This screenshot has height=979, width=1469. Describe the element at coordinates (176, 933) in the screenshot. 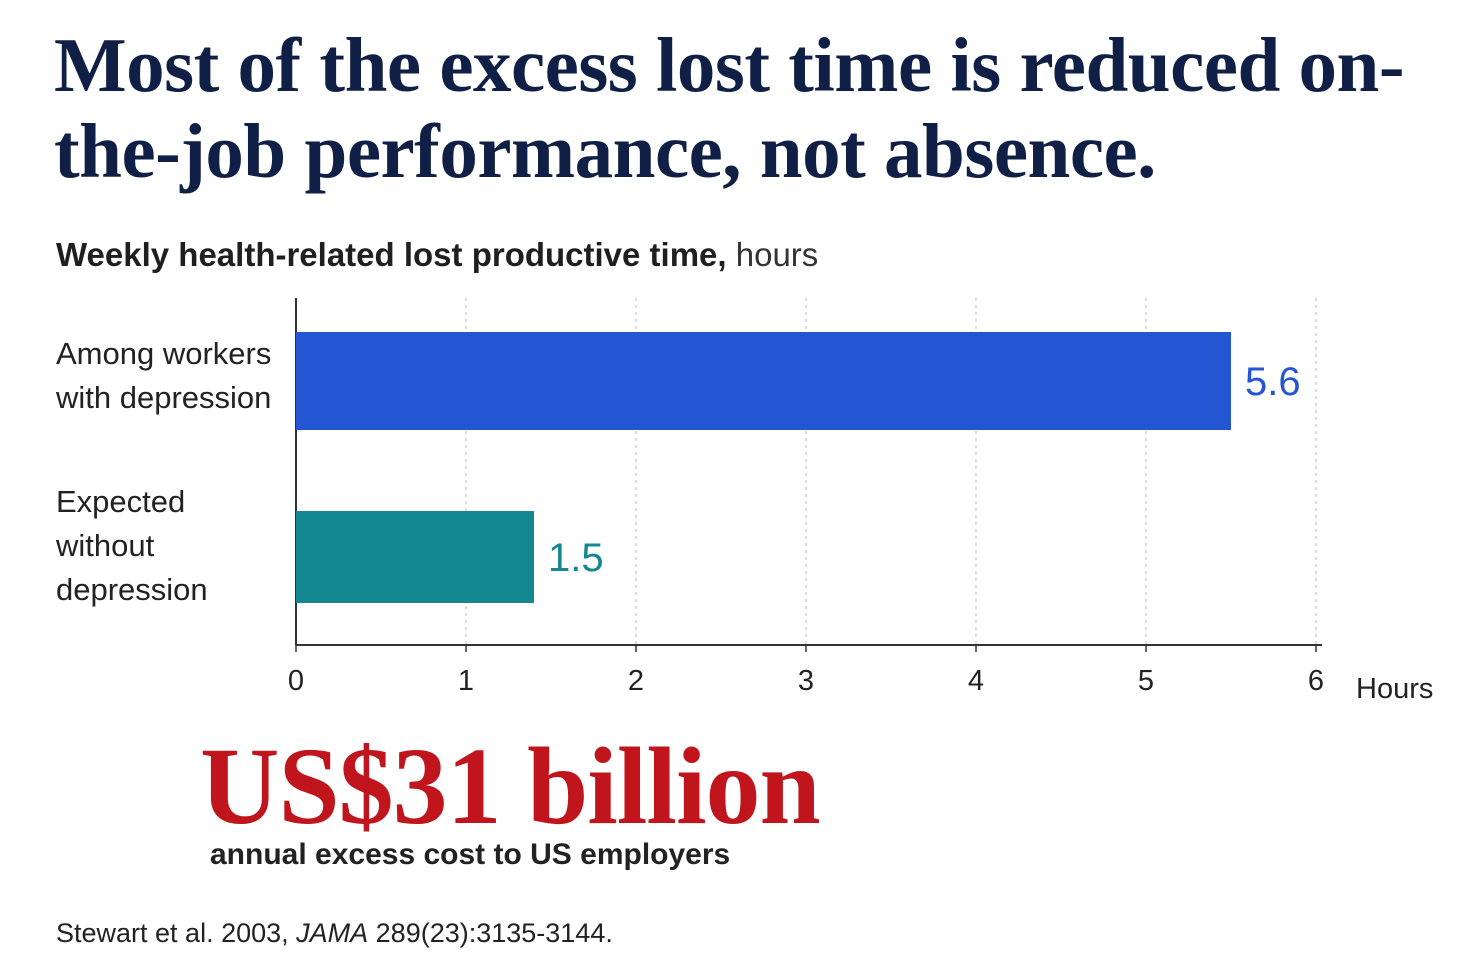

I see `source-prefix: Stewart et al. 2003,` at that location.